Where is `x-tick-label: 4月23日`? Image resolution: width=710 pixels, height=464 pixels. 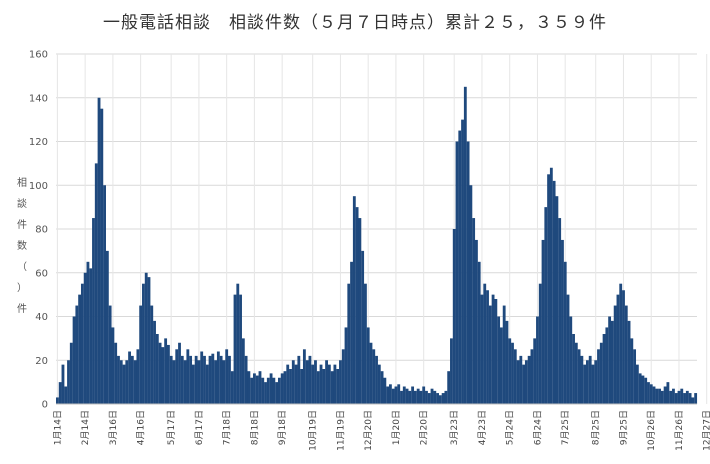 x-tick-label: 4月23日 is located at coordinates (482, 427).